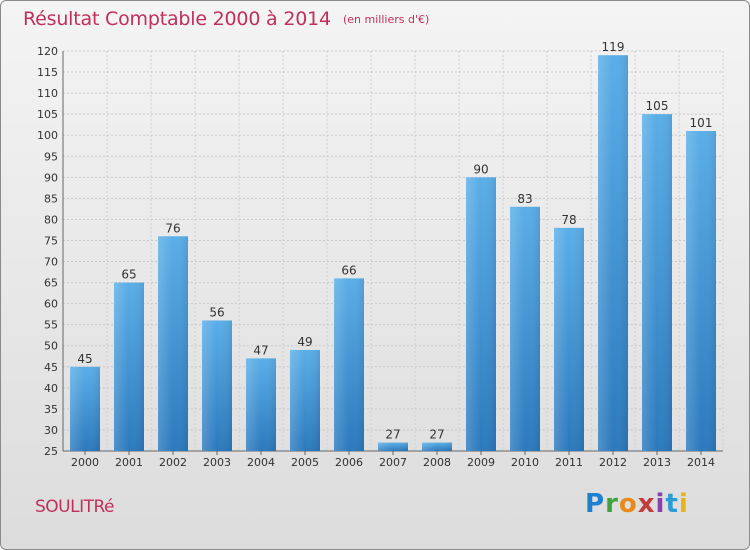  I want to click on data-label: 45, so click(84, 359).